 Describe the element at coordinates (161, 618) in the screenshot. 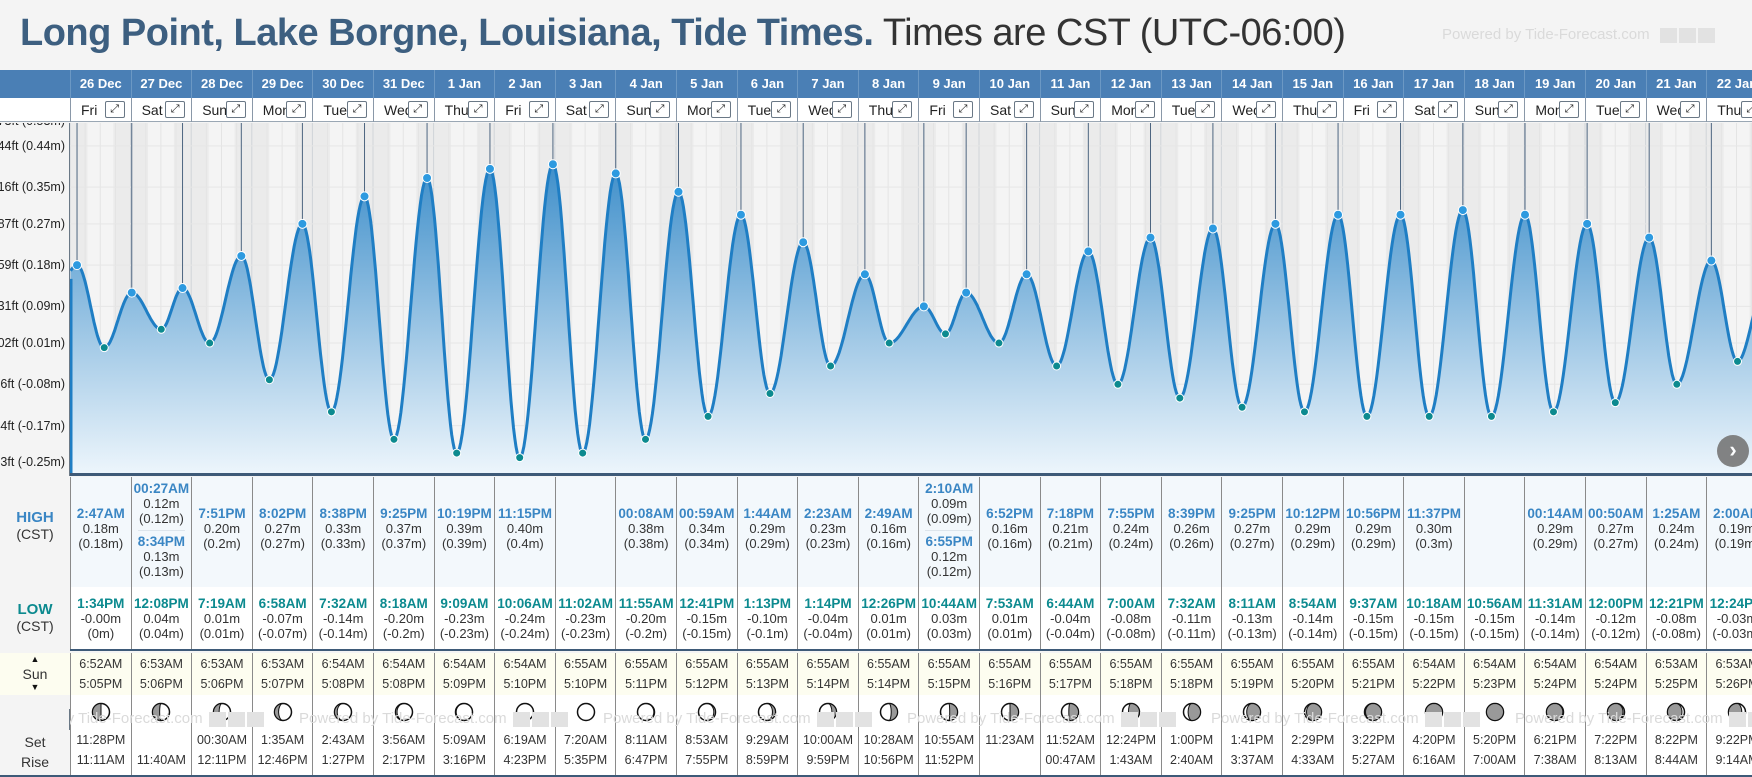

I see `low-tide-height: 0.04m` at that location.